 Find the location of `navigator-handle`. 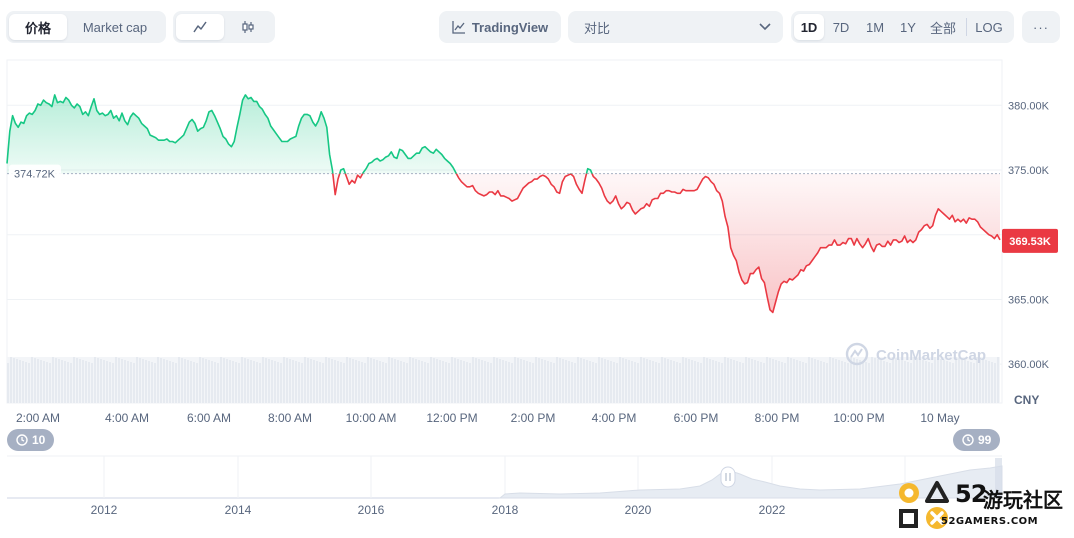

navigator-handle is located at coordinates (728, 477).